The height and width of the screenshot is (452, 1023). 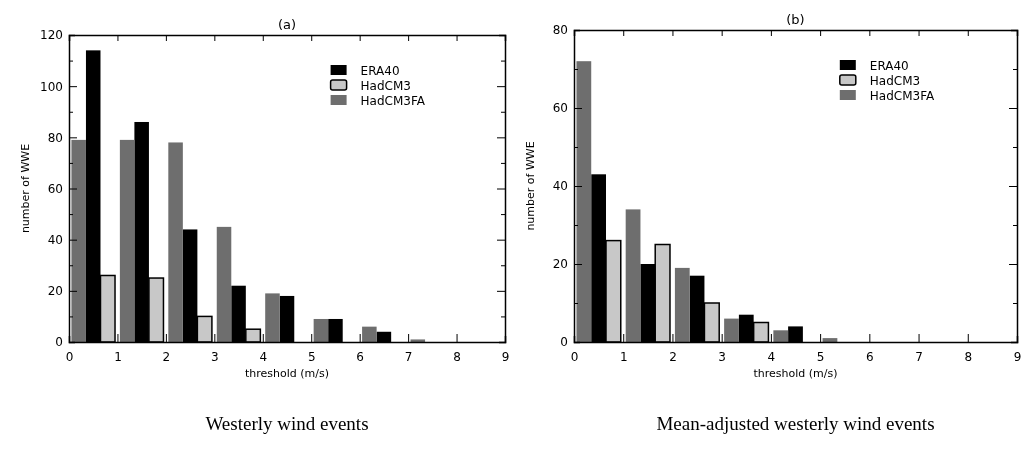 I want to click on text: Mean-adjusted westerly wind events, so click(x=795, y=423).